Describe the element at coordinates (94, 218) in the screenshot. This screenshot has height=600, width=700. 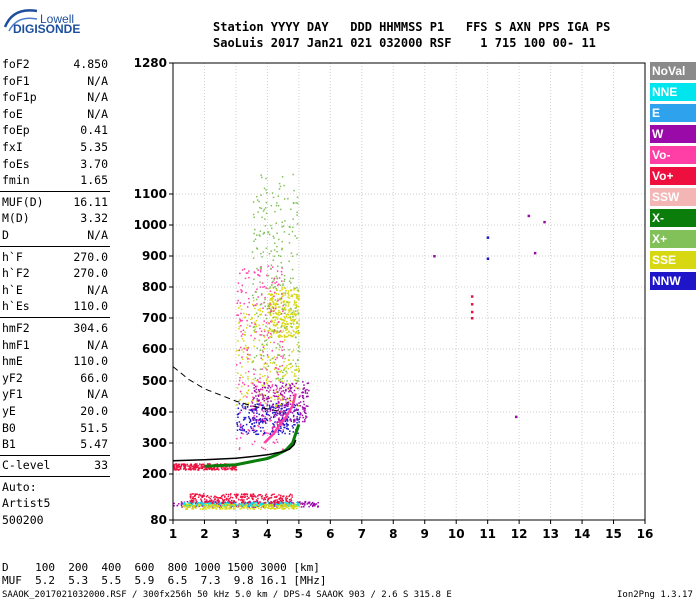
I see `param-value: 3.32` at that location.